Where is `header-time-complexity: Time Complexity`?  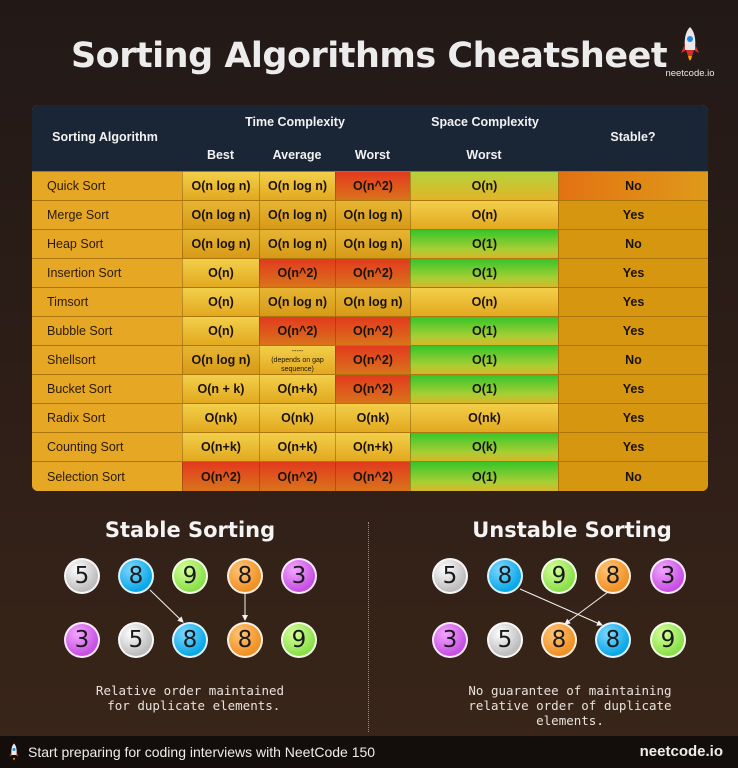 header-time-complexity: Time Complexity is located at coordinates (295, 122).